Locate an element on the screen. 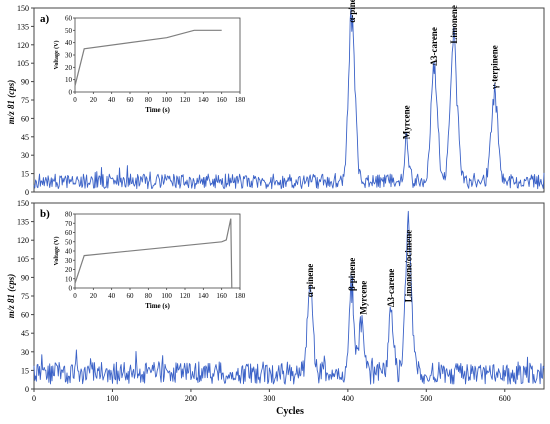 This screenshot has height=424, width=550. y-axis-label-bottom: m/z 81 (cps) is located at coordinates (11, 296).